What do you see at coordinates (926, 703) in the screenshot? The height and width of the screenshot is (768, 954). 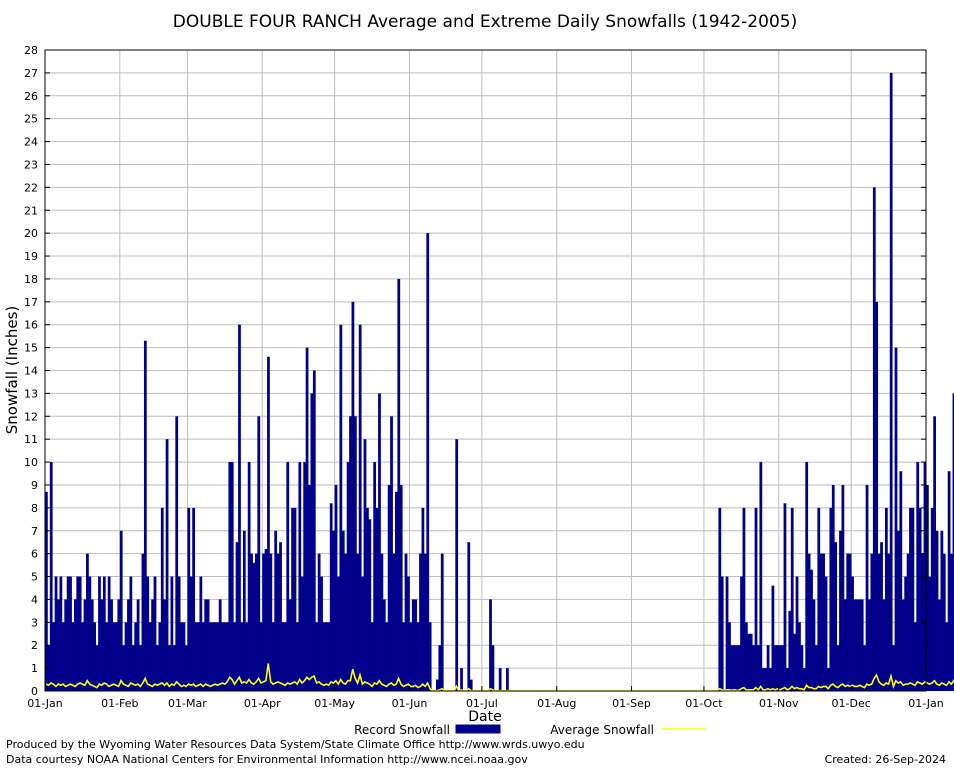 I see `x-tick-label: 01-Jan` at bounding box center [926, 703].